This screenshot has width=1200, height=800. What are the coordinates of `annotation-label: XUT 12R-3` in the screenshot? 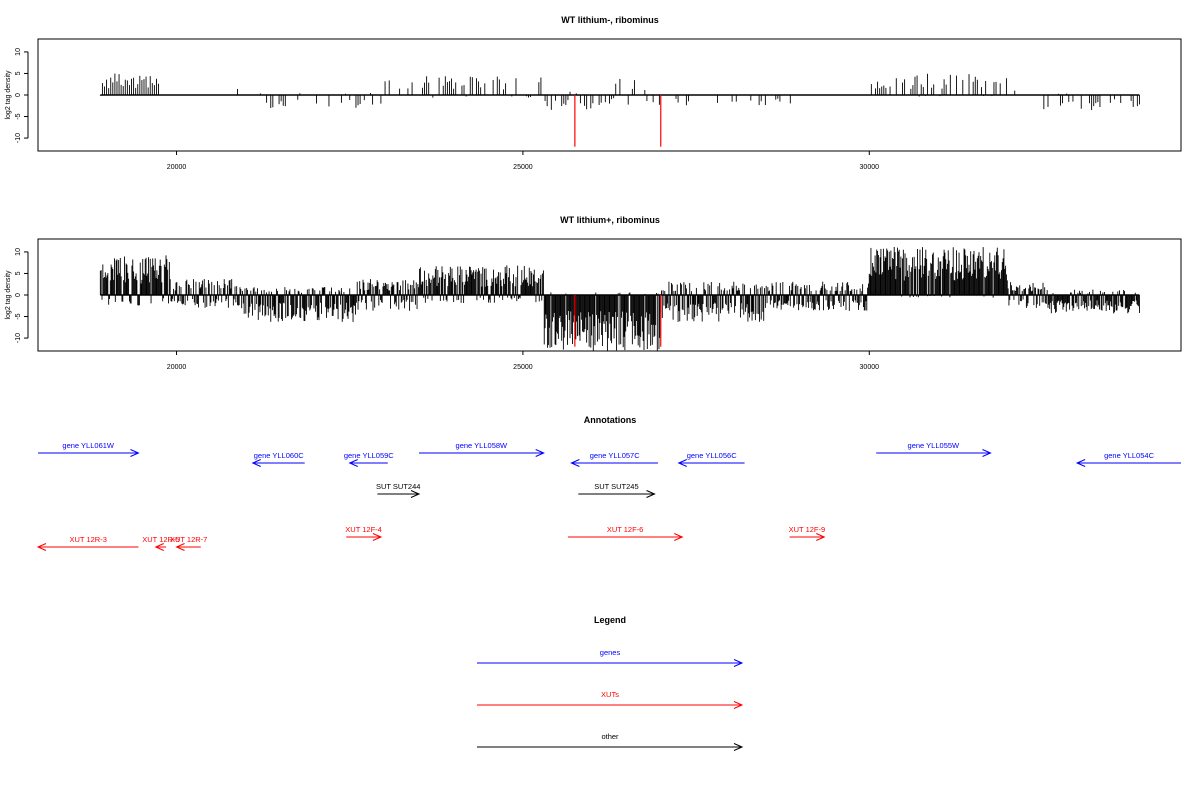 It's located at (88, 539).